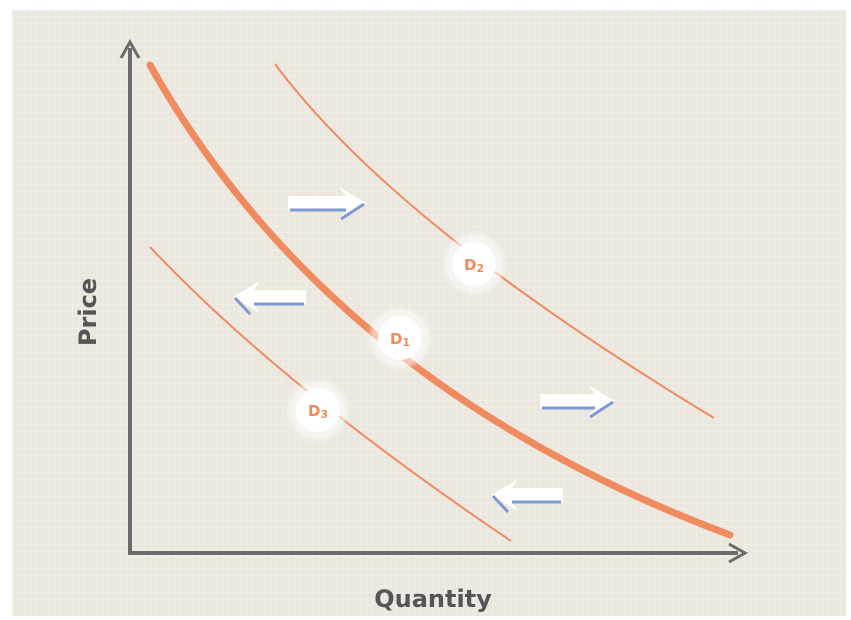 This screenshot has height=620, width=851. I want to click on shift-arrow-left-lower, so click(527, 496).